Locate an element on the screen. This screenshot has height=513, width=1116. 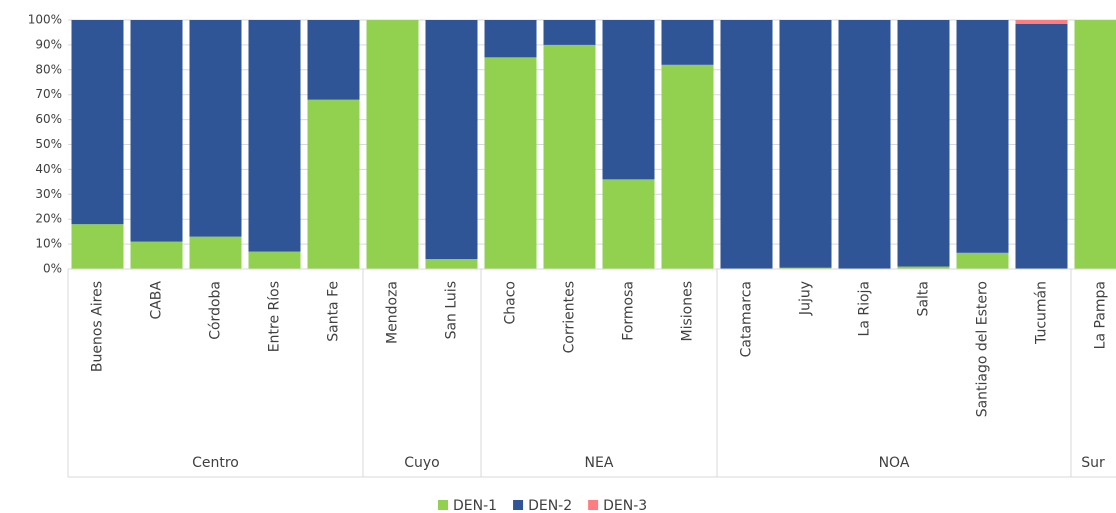
y-tick-label: 70% is located at coordinates (48, 94).